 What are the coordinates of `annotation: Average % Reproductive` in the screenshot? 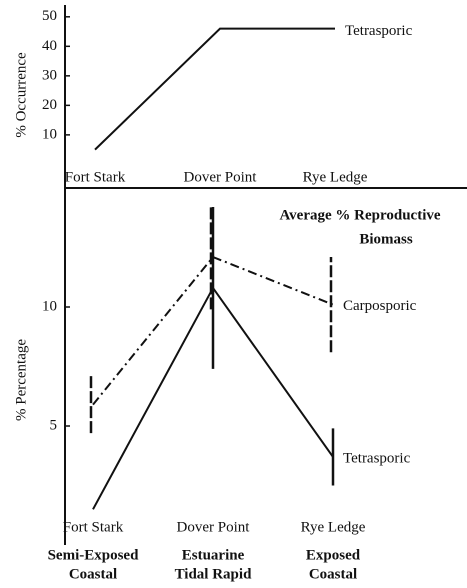 It's located at (359, 215).